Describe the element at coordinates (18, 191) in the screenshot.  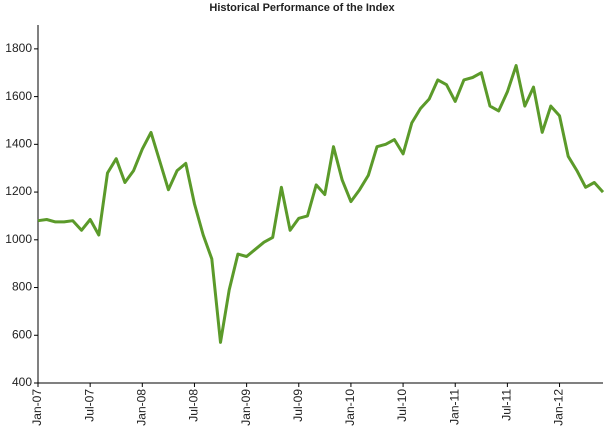
I see `y-tick-label: 1200` at that location.